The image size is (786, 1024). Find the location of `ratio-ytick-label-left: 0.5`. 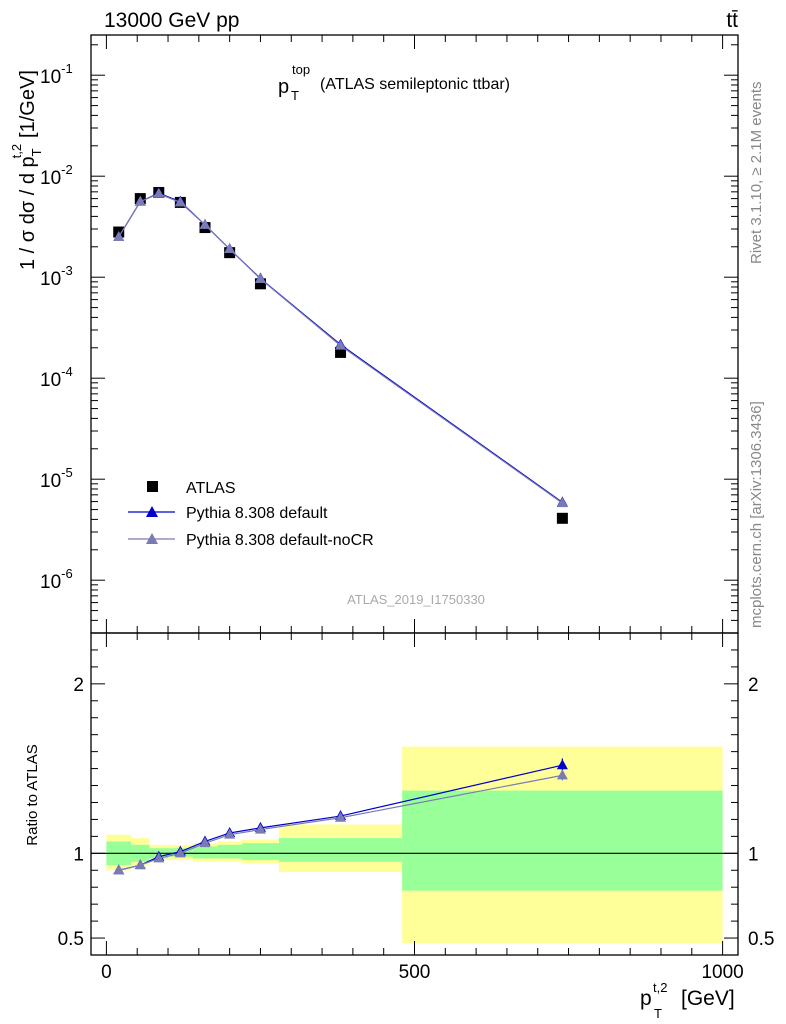

ratio-ytick-label-left: 0.5 is located at coordinates (71, 939).